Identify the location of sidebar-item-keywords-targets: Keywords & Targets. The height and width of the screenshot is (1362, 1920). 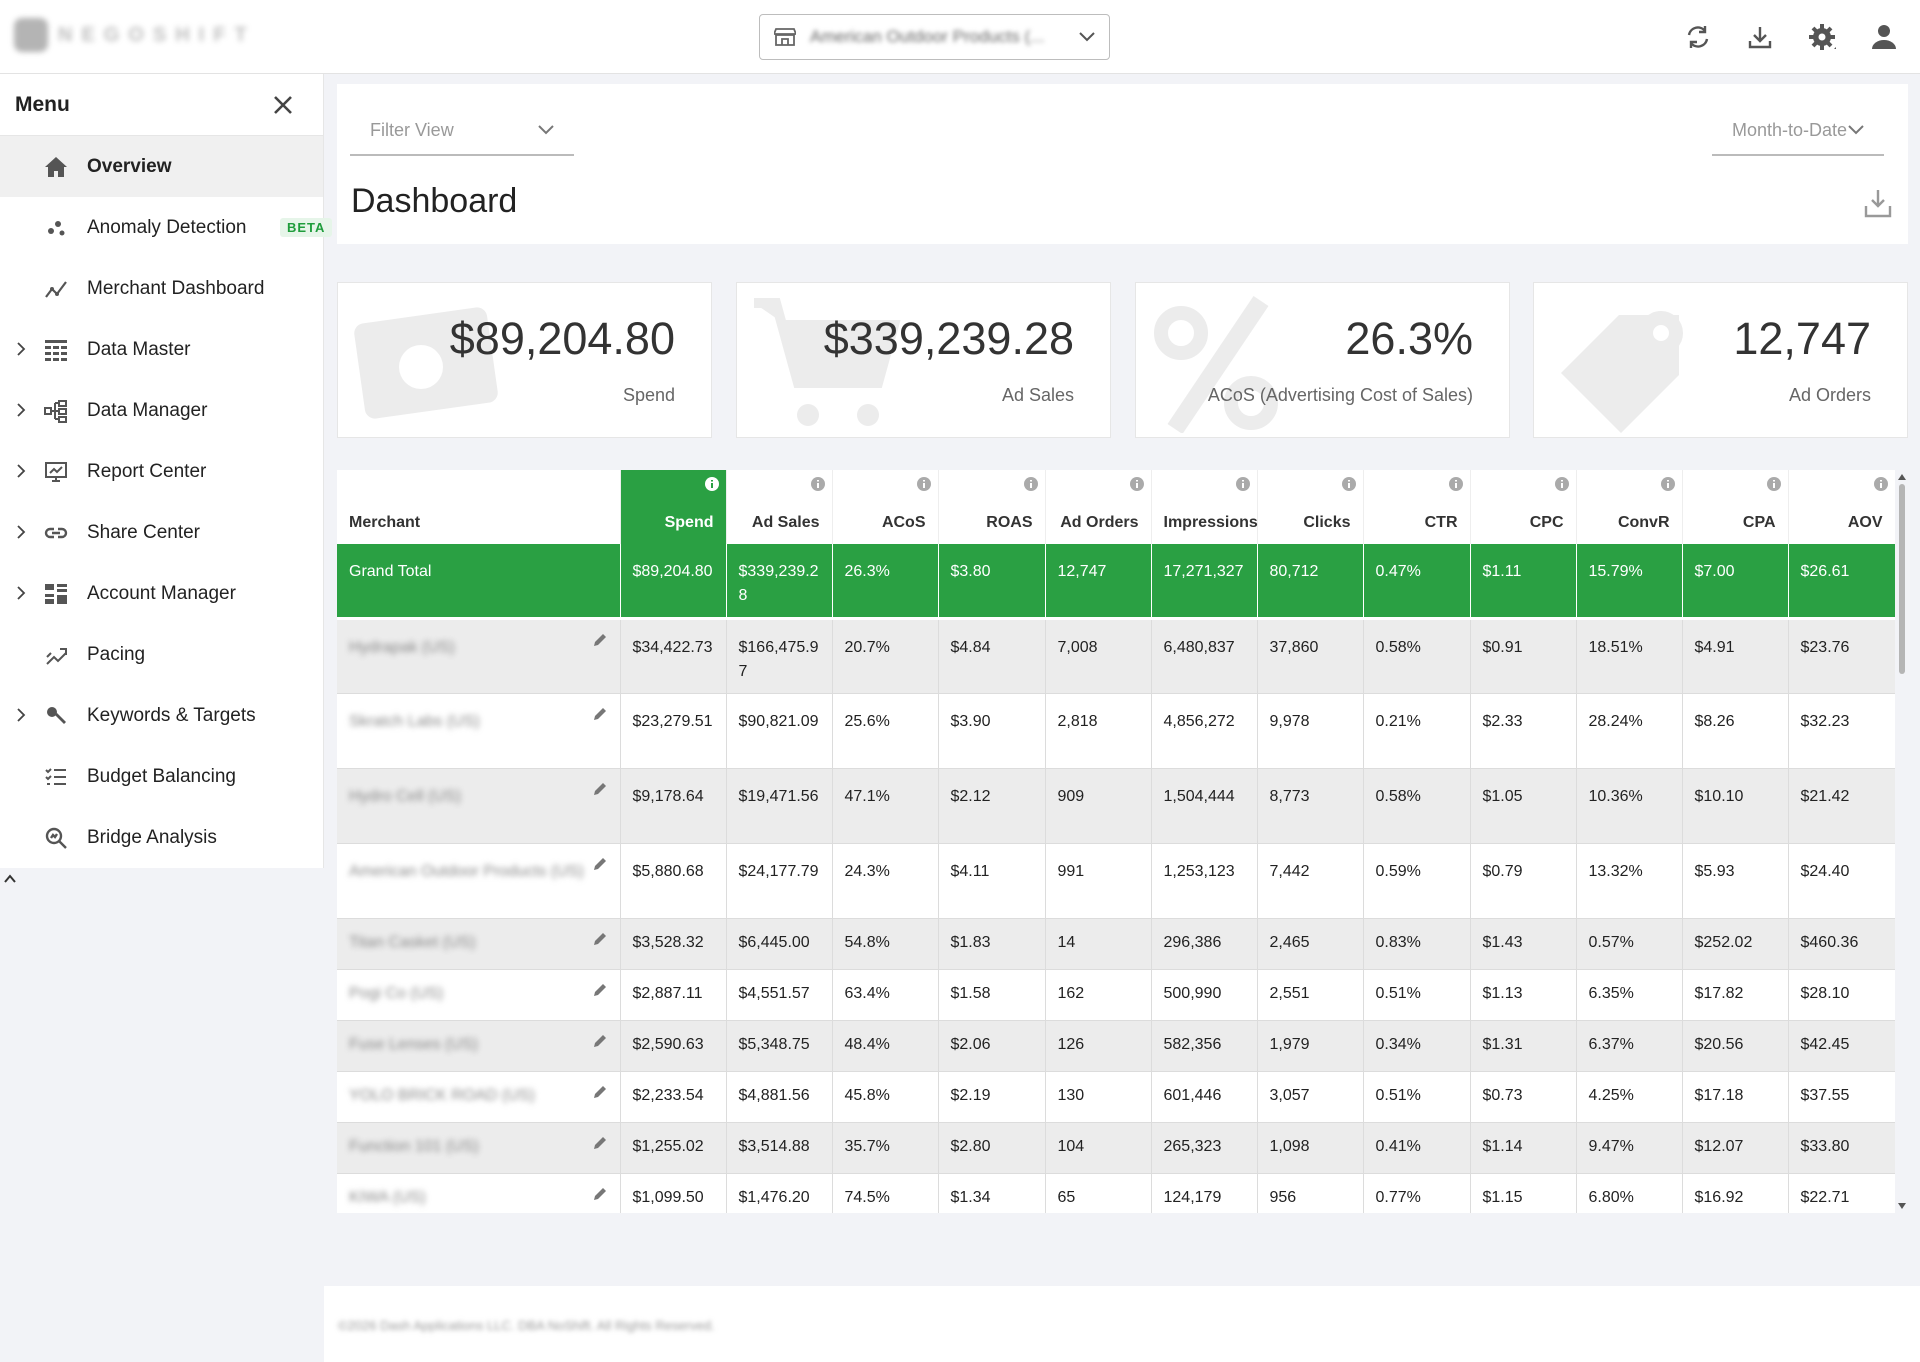
(161, 715).